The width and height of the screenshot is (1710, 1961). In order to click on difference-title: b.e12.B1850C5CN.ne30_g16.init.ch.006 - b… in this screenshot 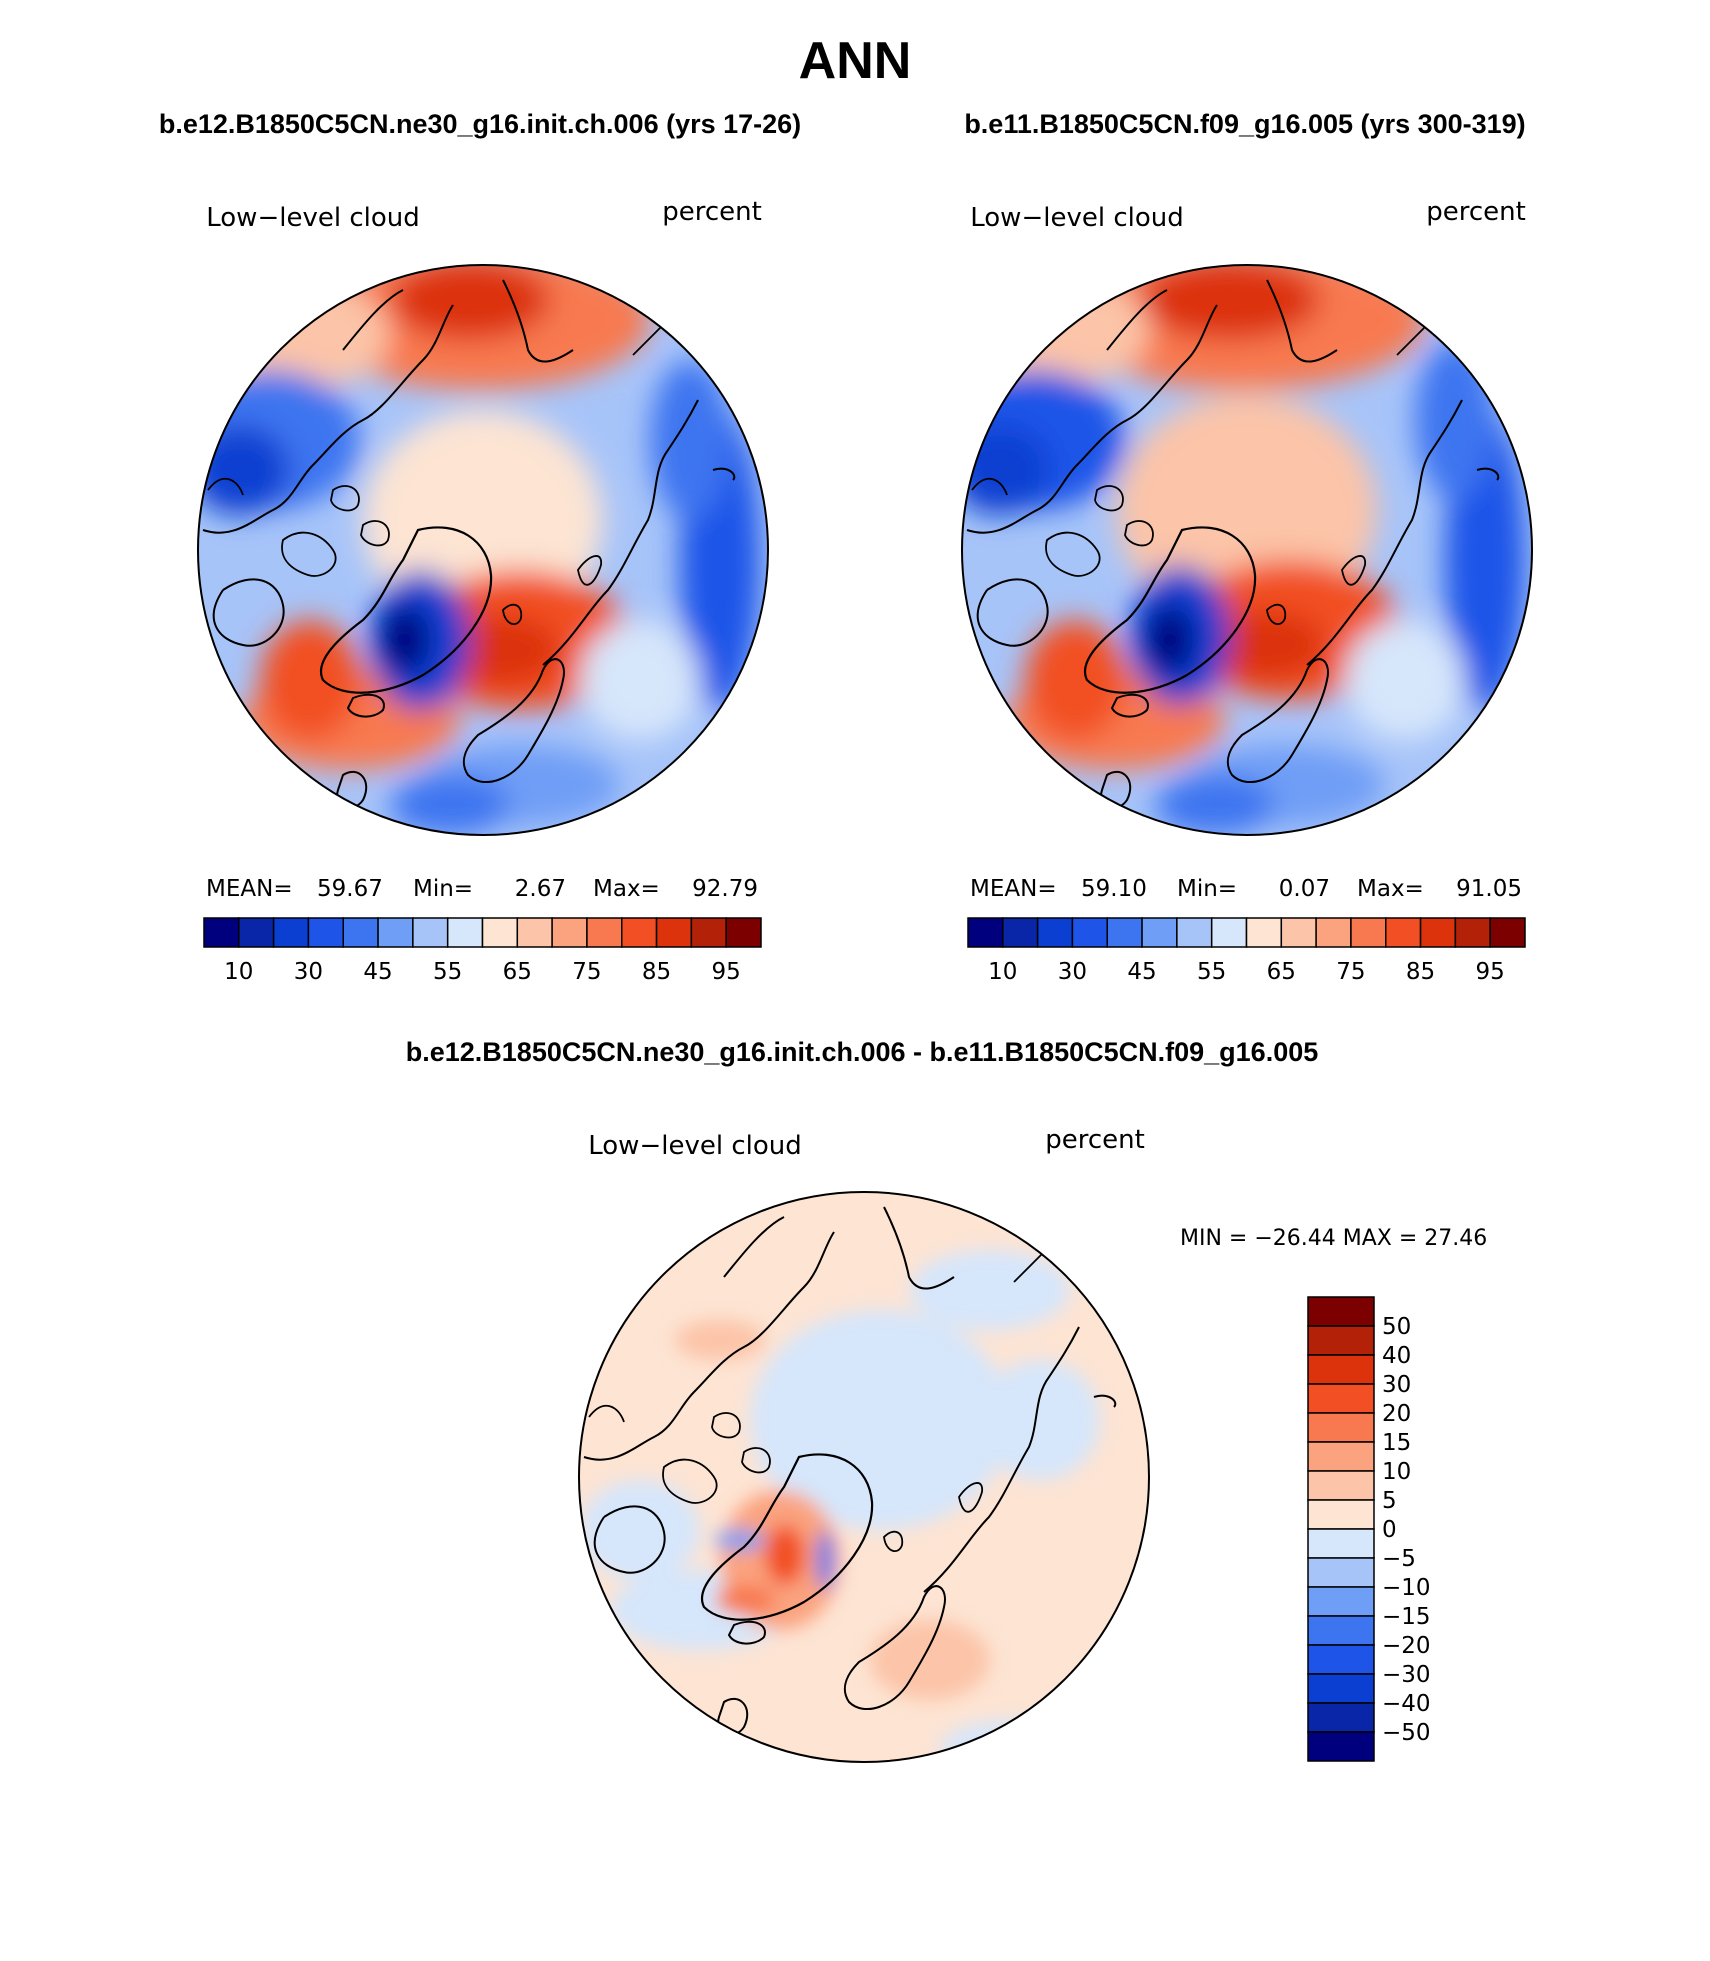, I will do `click(862, 1052)`.